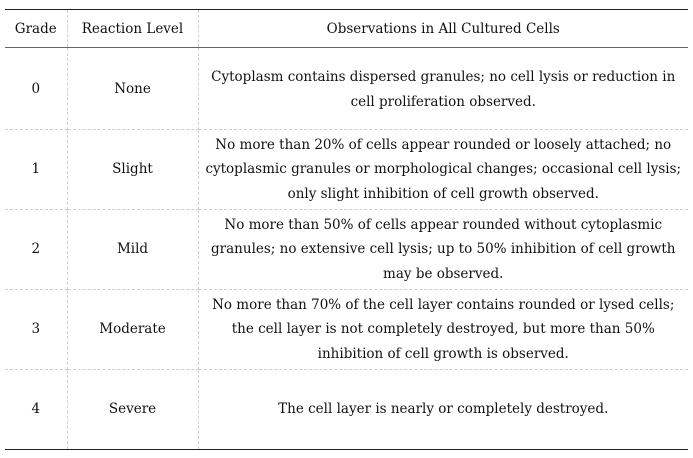  What do you see at coordinates (133, 329) in the screenshot?
I see `cell-reaction-level: Moderate` at bounding box center [133, 329].